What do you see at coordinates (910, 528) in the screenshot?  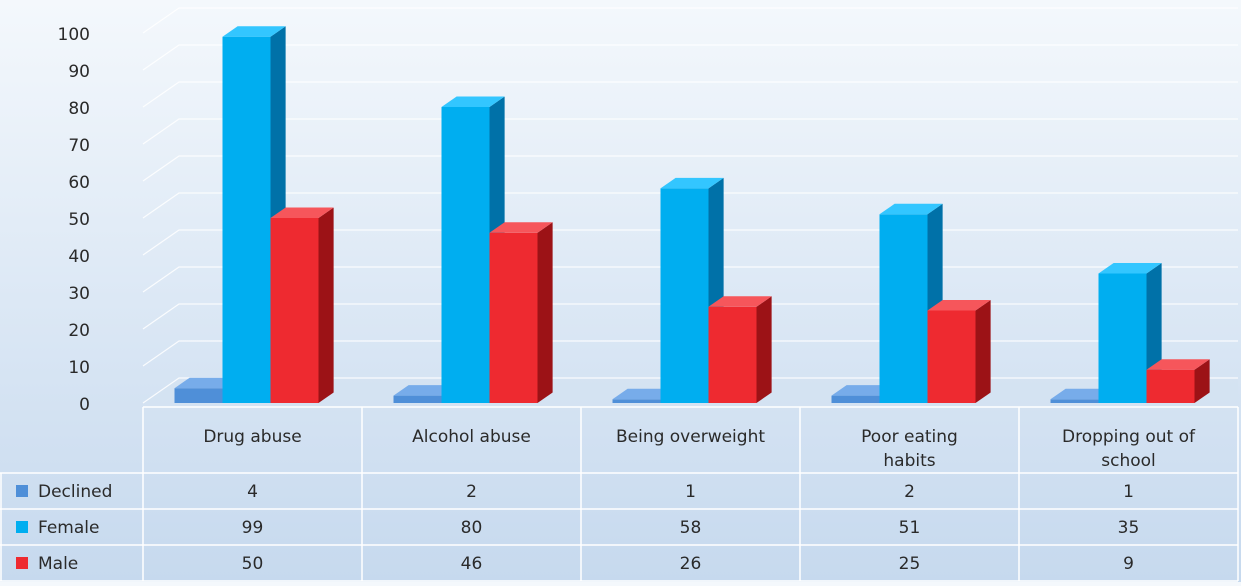 I see `table-value: 51` at bounding box center [910, 528].